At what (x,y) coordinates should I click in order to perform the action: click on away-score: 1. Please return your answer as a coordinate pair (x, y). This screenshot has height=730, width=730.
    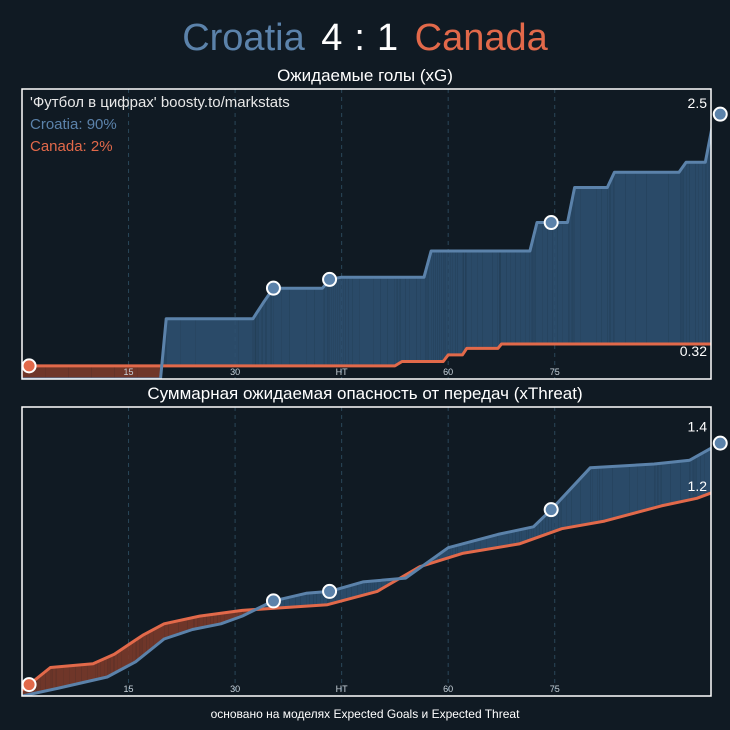
    Looking at the image, I should click on (387, 38).